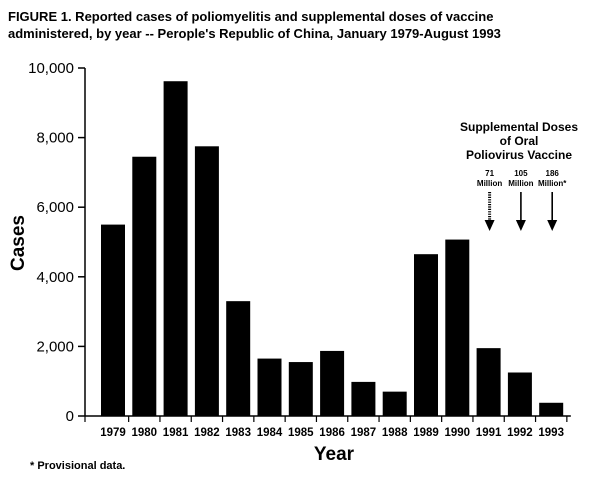  What do you see at coordinates (332, 383) in the screenshot?
I see `bar-1986` at bounding box center [332, 383].